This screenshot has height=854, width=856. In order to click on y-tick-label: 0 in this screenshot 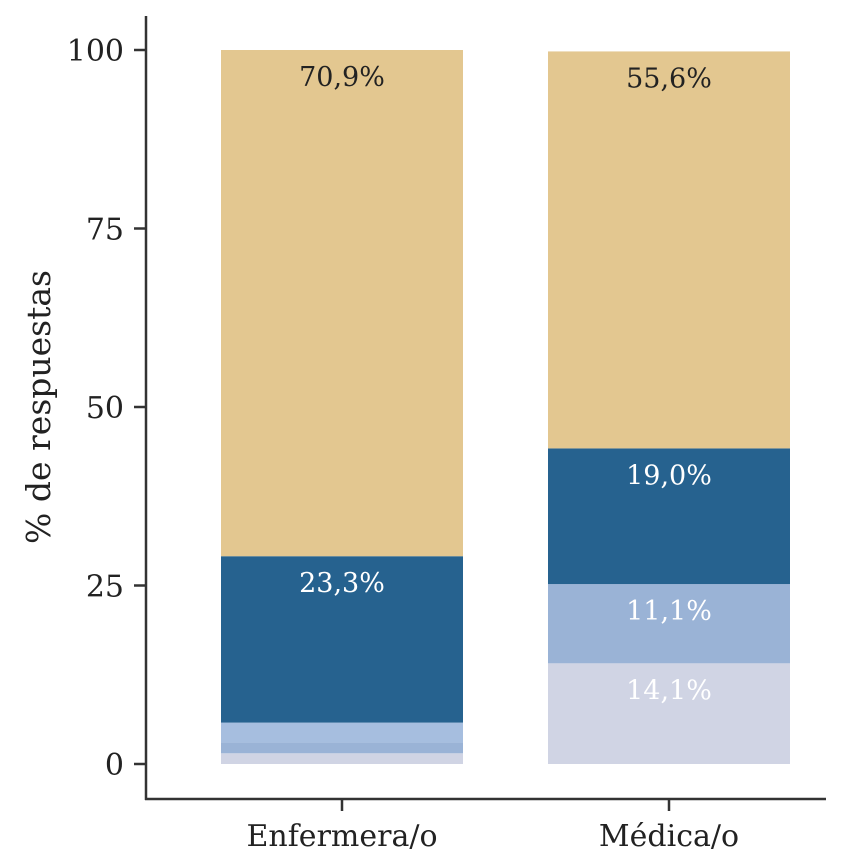, I will do `click(114, 765)`.